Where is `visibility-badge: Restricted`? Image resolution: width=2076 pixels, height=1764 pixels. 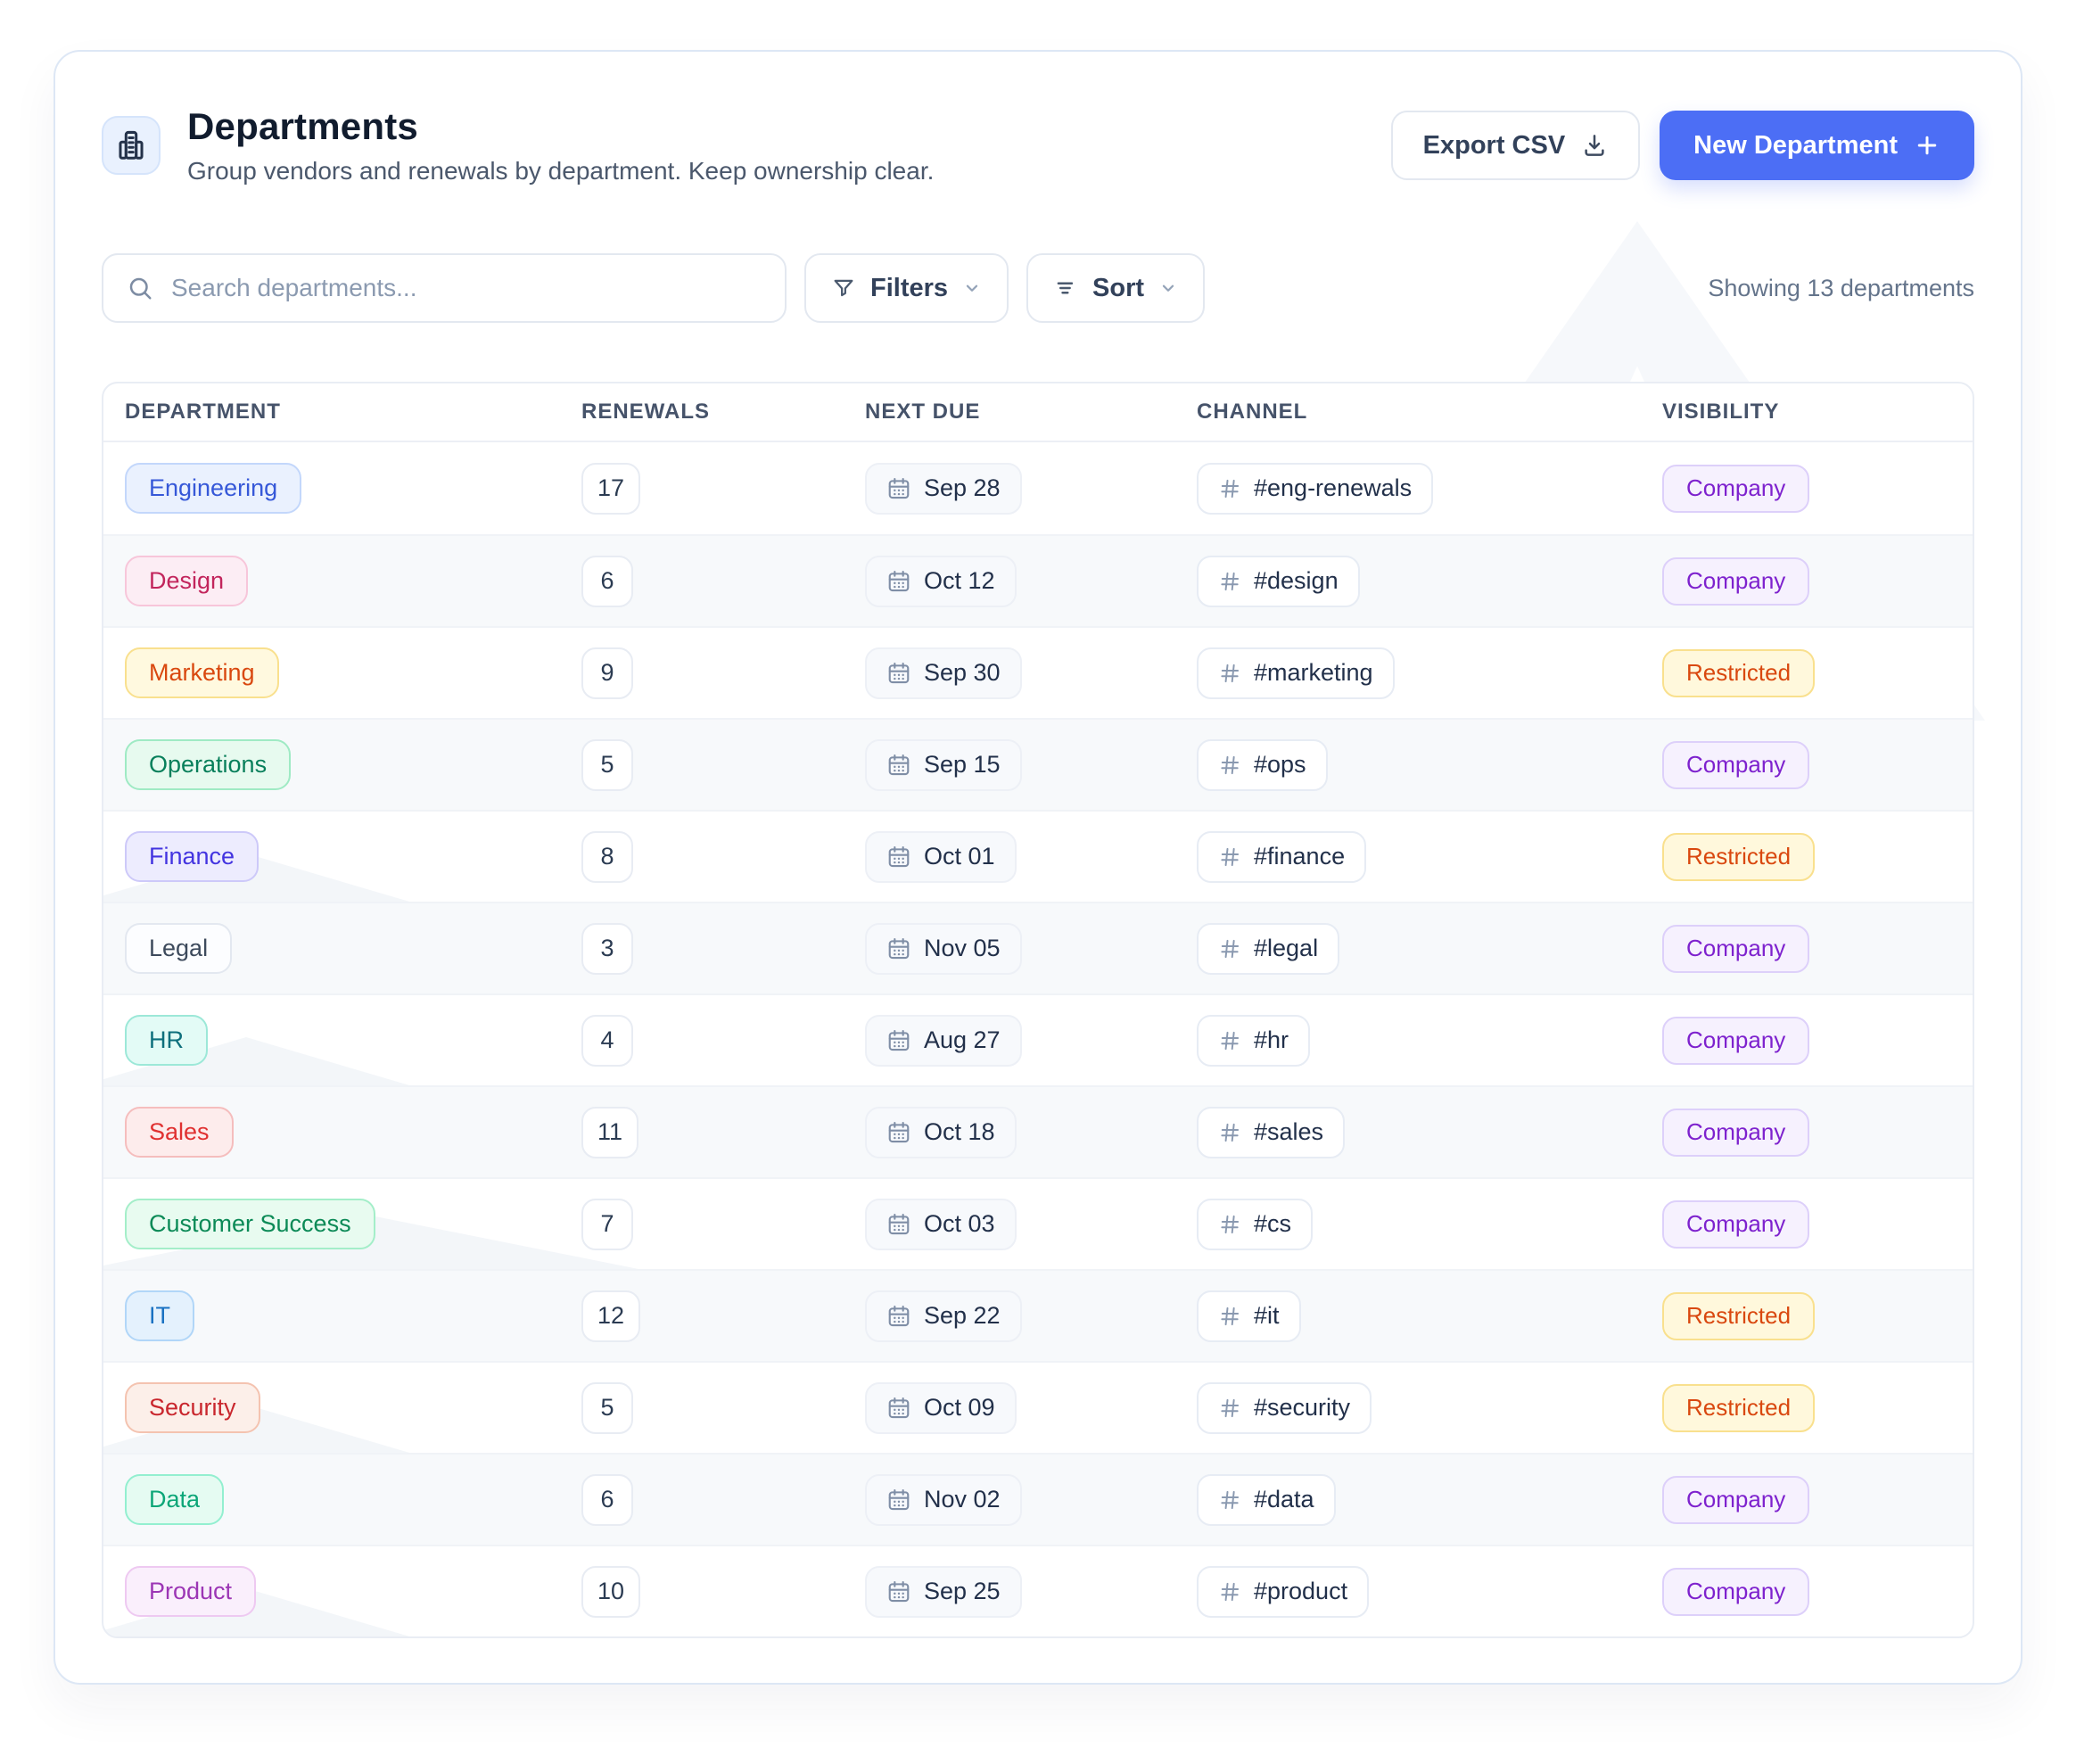 visibility-badge: Restricted is located at coordinates (1739, 1407).